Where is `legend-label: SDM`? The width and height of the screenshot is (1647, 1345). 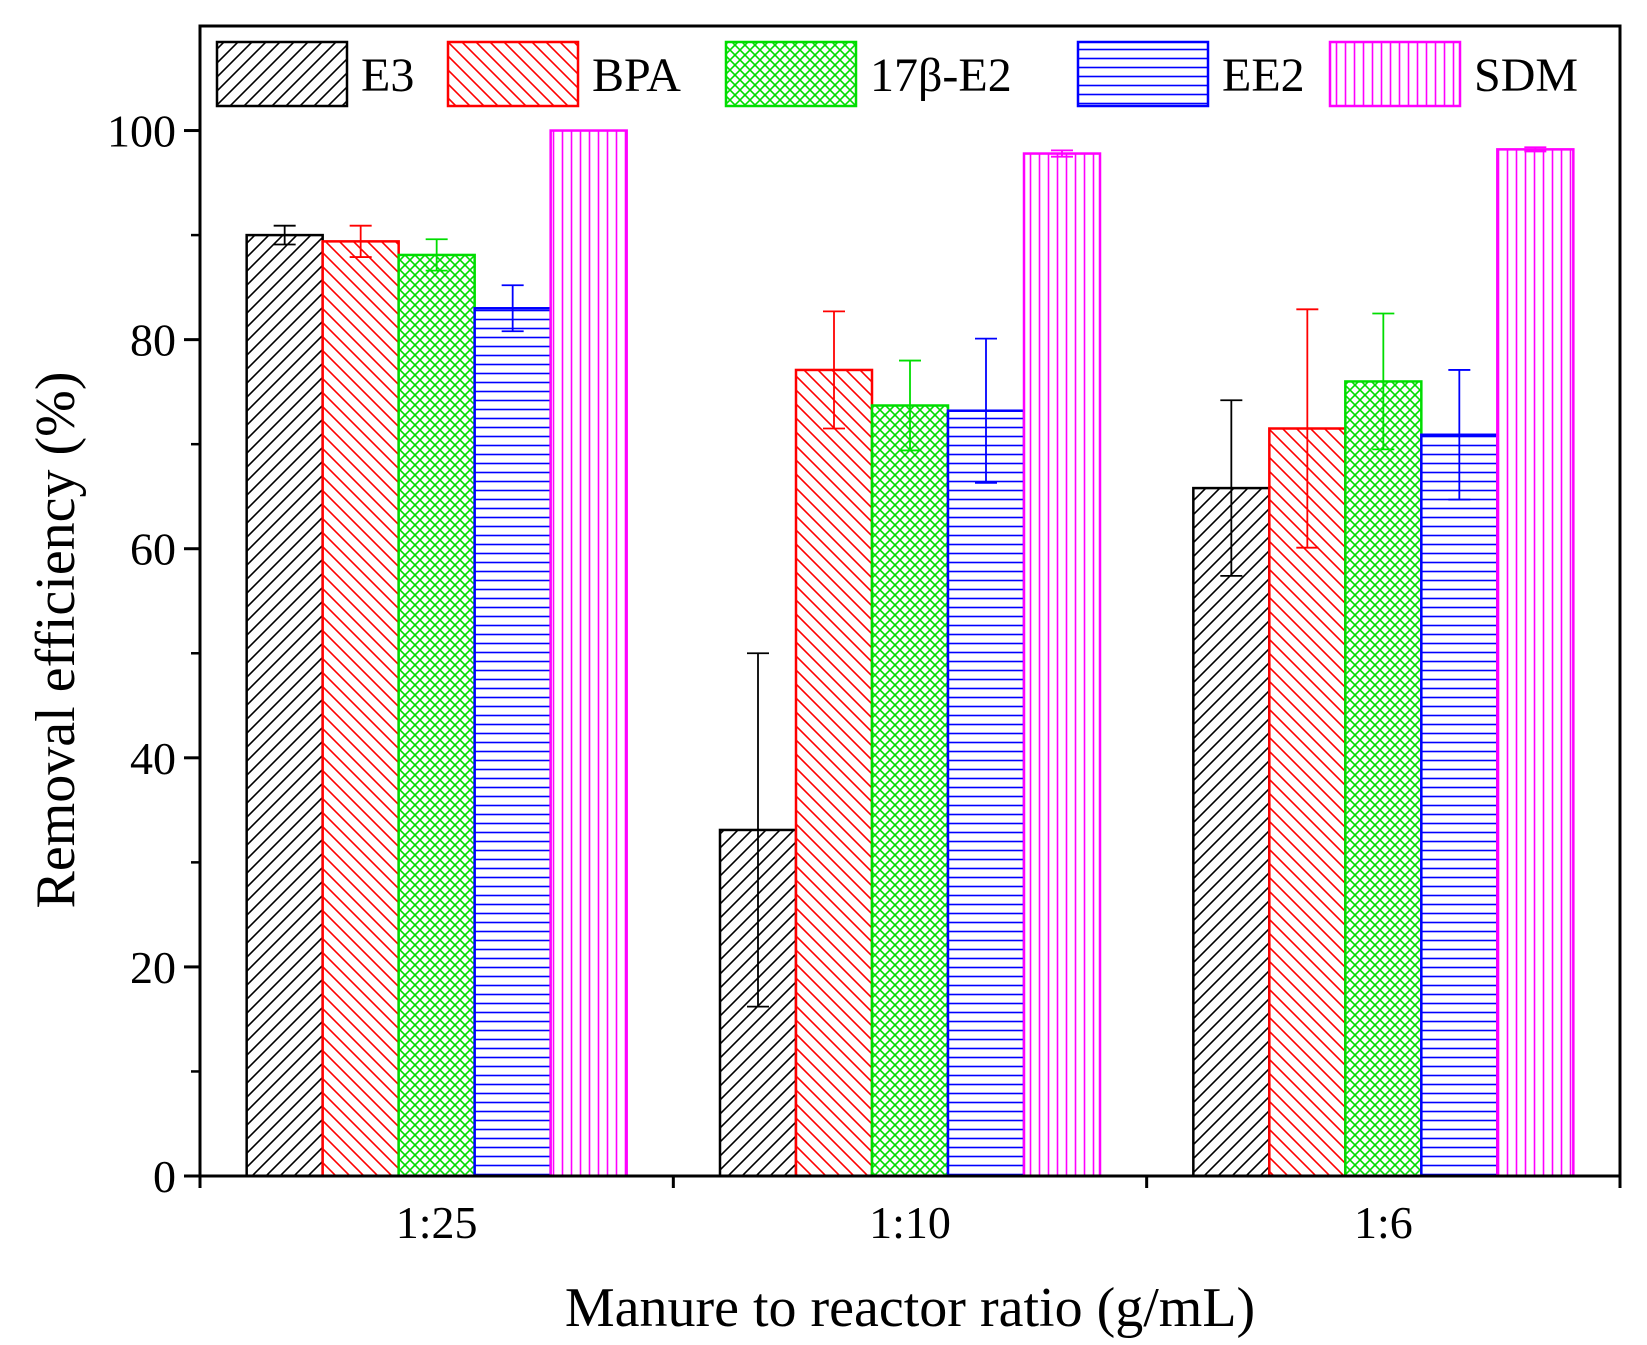
legend-label: SDM is located at coordinates (1526, 75).